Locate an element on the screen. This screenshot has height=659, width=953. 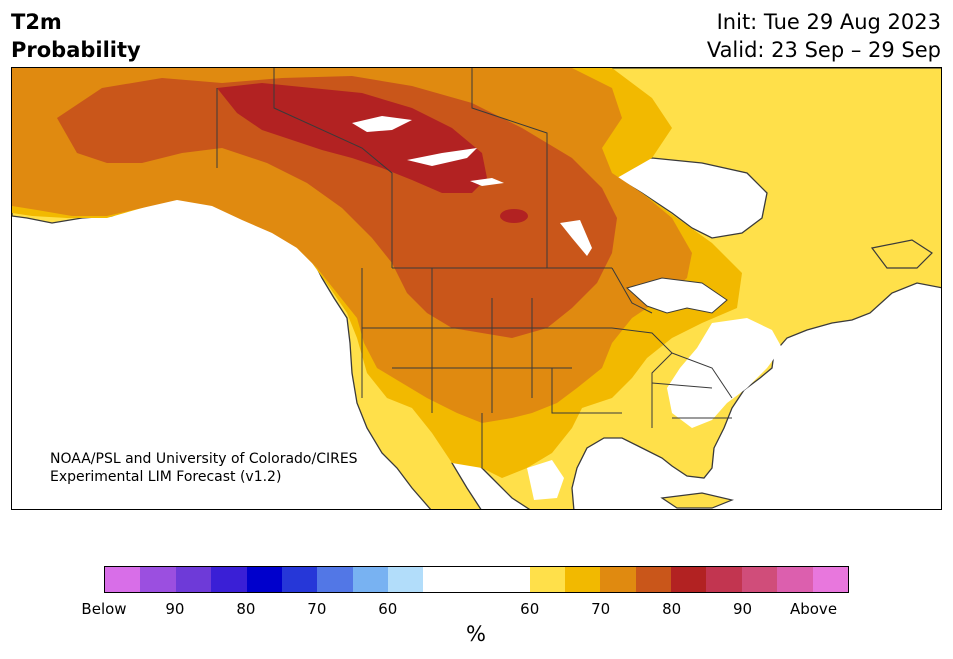
colorbar-unit-label: % is located at coordinates (476, 634).